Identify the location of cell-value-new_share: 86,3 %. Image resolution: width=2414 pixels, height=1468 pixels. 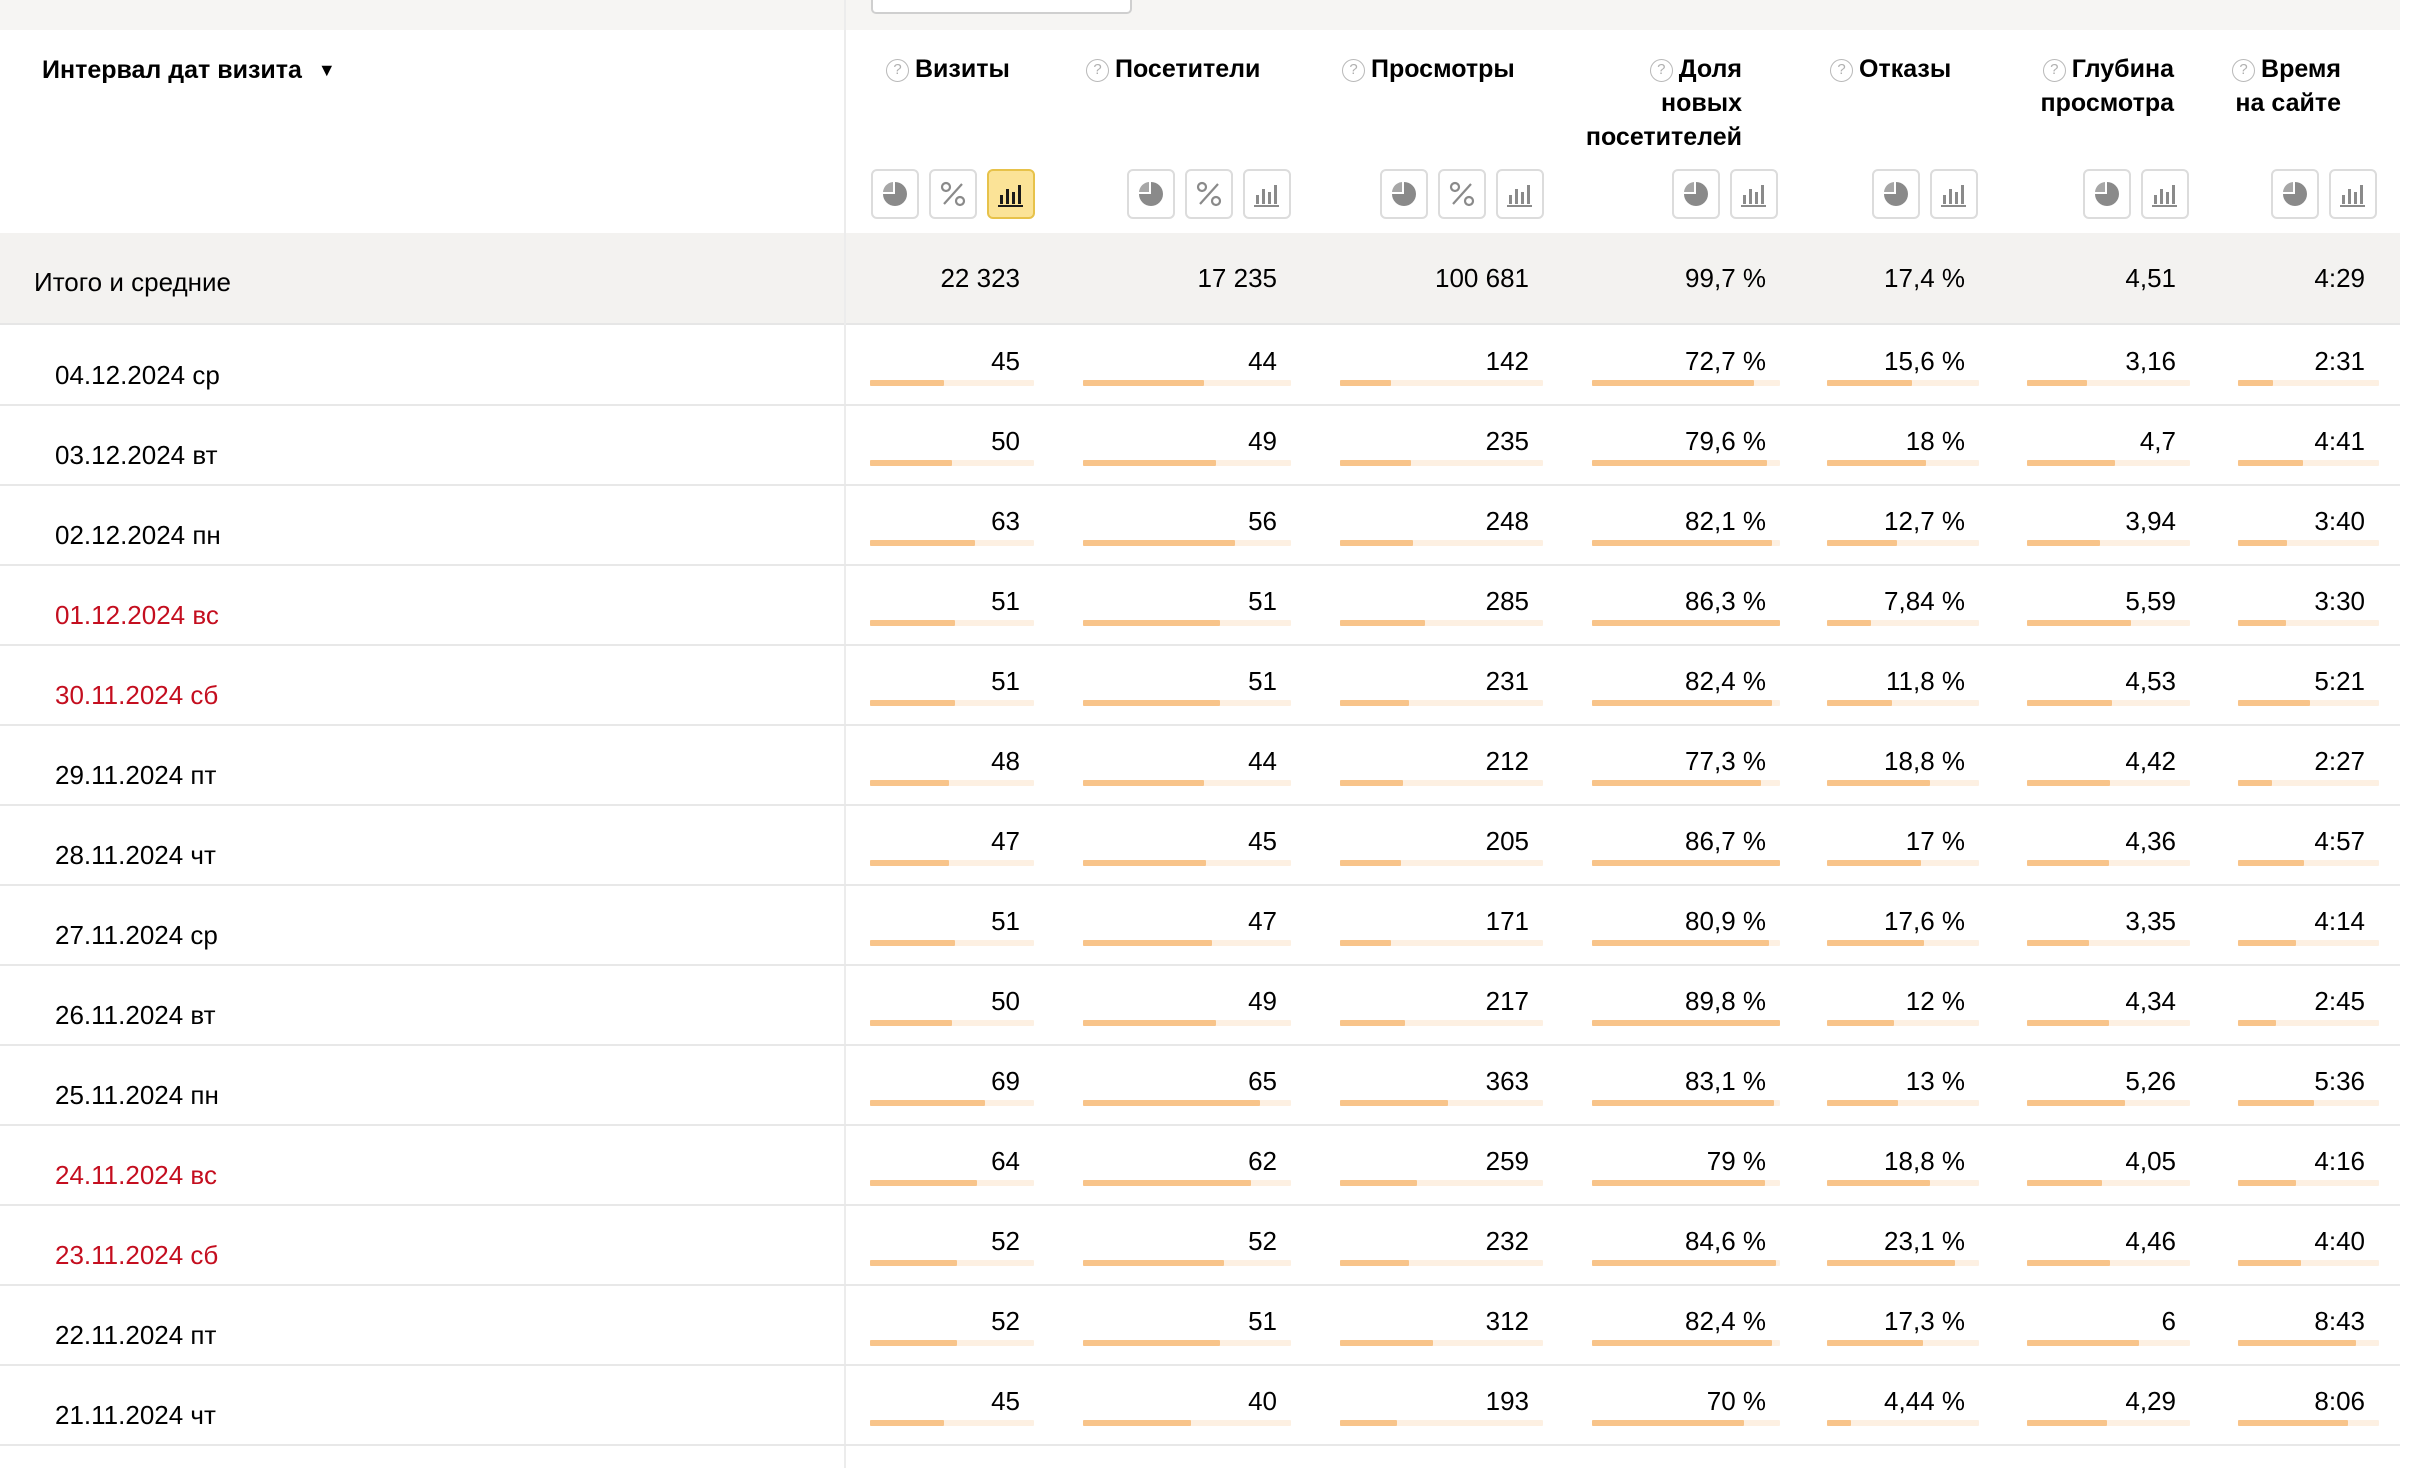
(1725, 601).